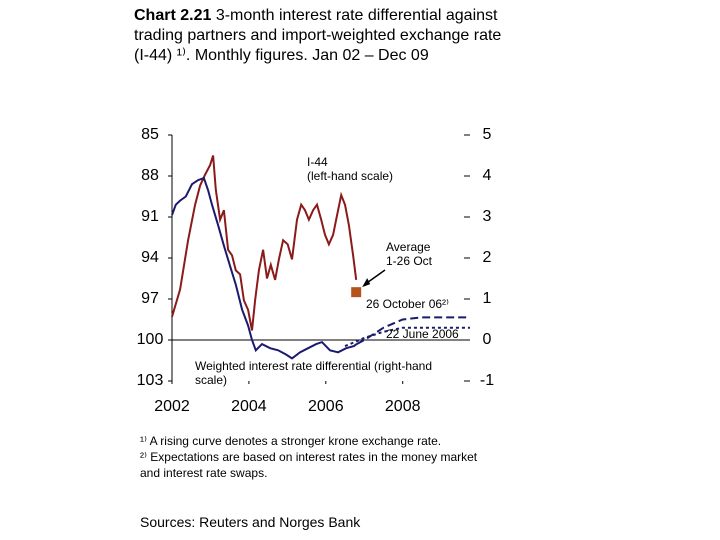 Image resolution: width=720 pixels, height=540 pixels. Describe the element at coordinates (150, 380) in the screenshot. I see `y-tick-label: 103` at that location.